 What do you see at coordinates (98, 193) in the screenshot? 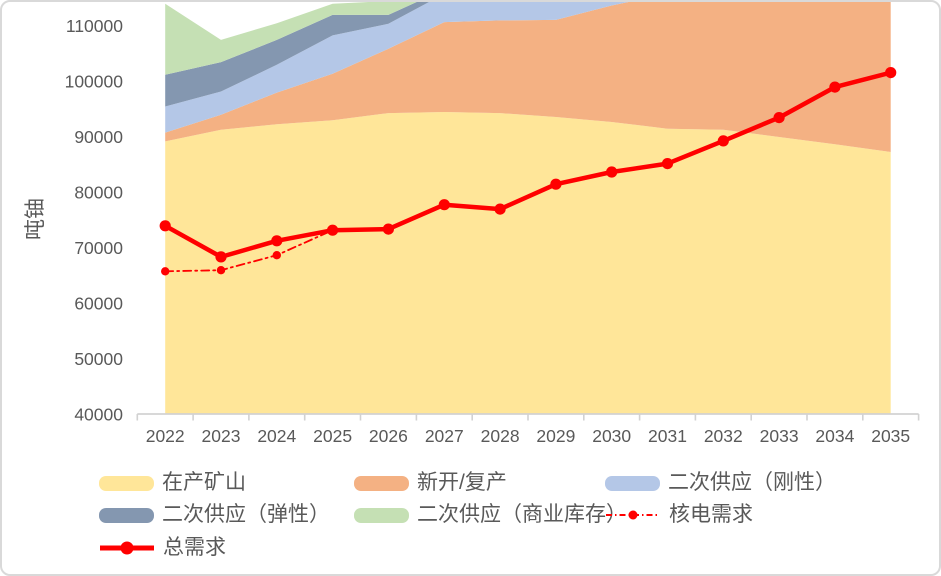
I see `y-axis-tick-label: 80000` at bounding box center [98, 193].